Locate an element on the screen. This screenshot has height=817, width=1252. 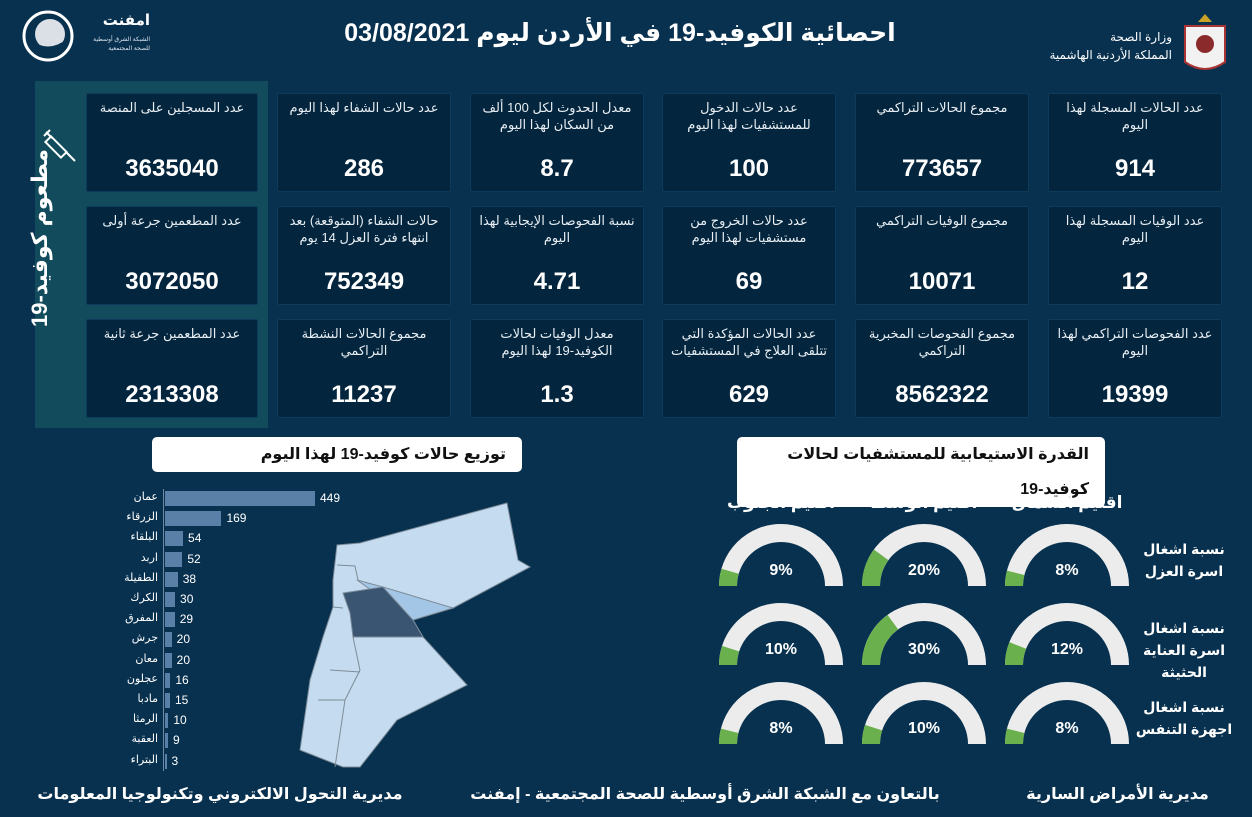
stat-label: عدد المسجلين على المنصة is located at coordinates (172, 107).